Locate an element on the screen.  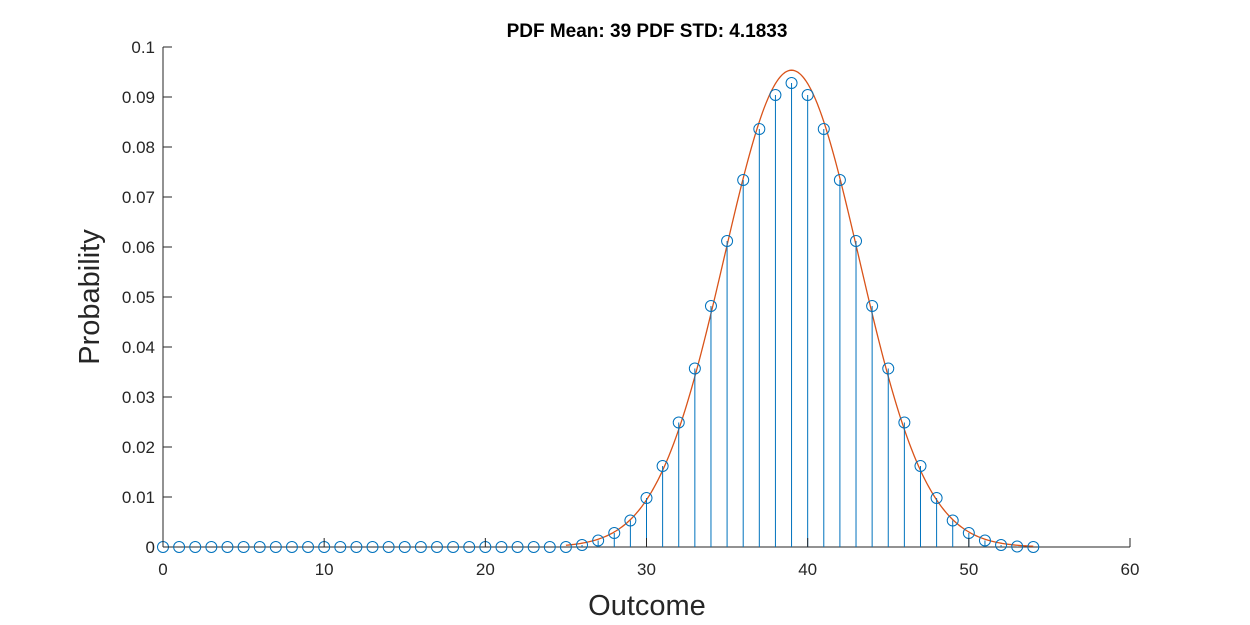
x-tick-label: 60 is located at coordinates (1130, 569).